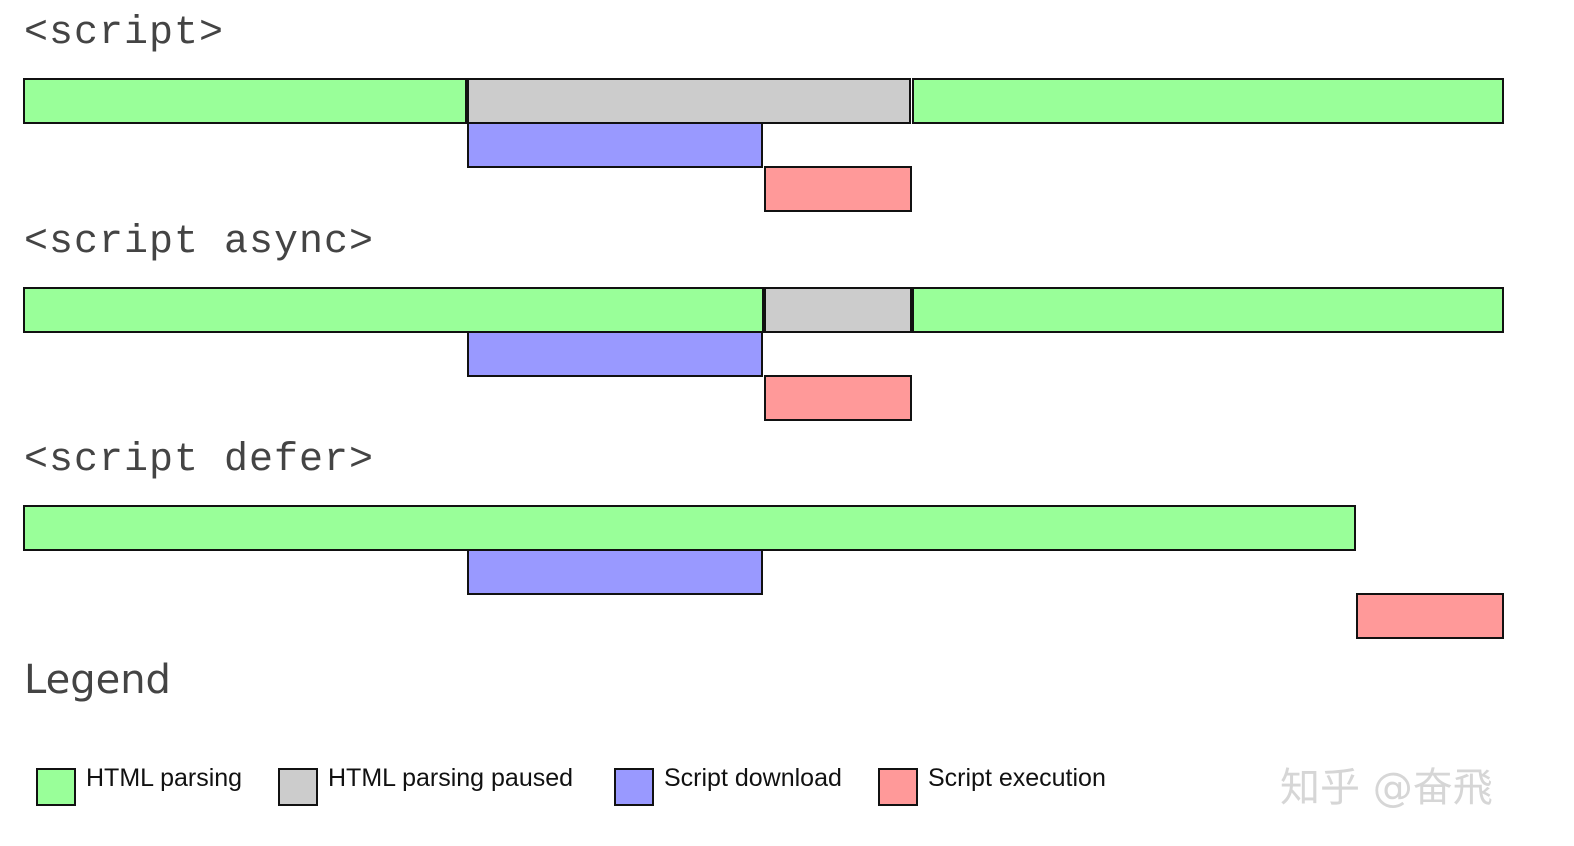 This screenshot has height=846, width=1574. Describe the element at coordinates (1386, 788) in the screenshot. I see `watermark: 知乎 @奋飛` at that location.